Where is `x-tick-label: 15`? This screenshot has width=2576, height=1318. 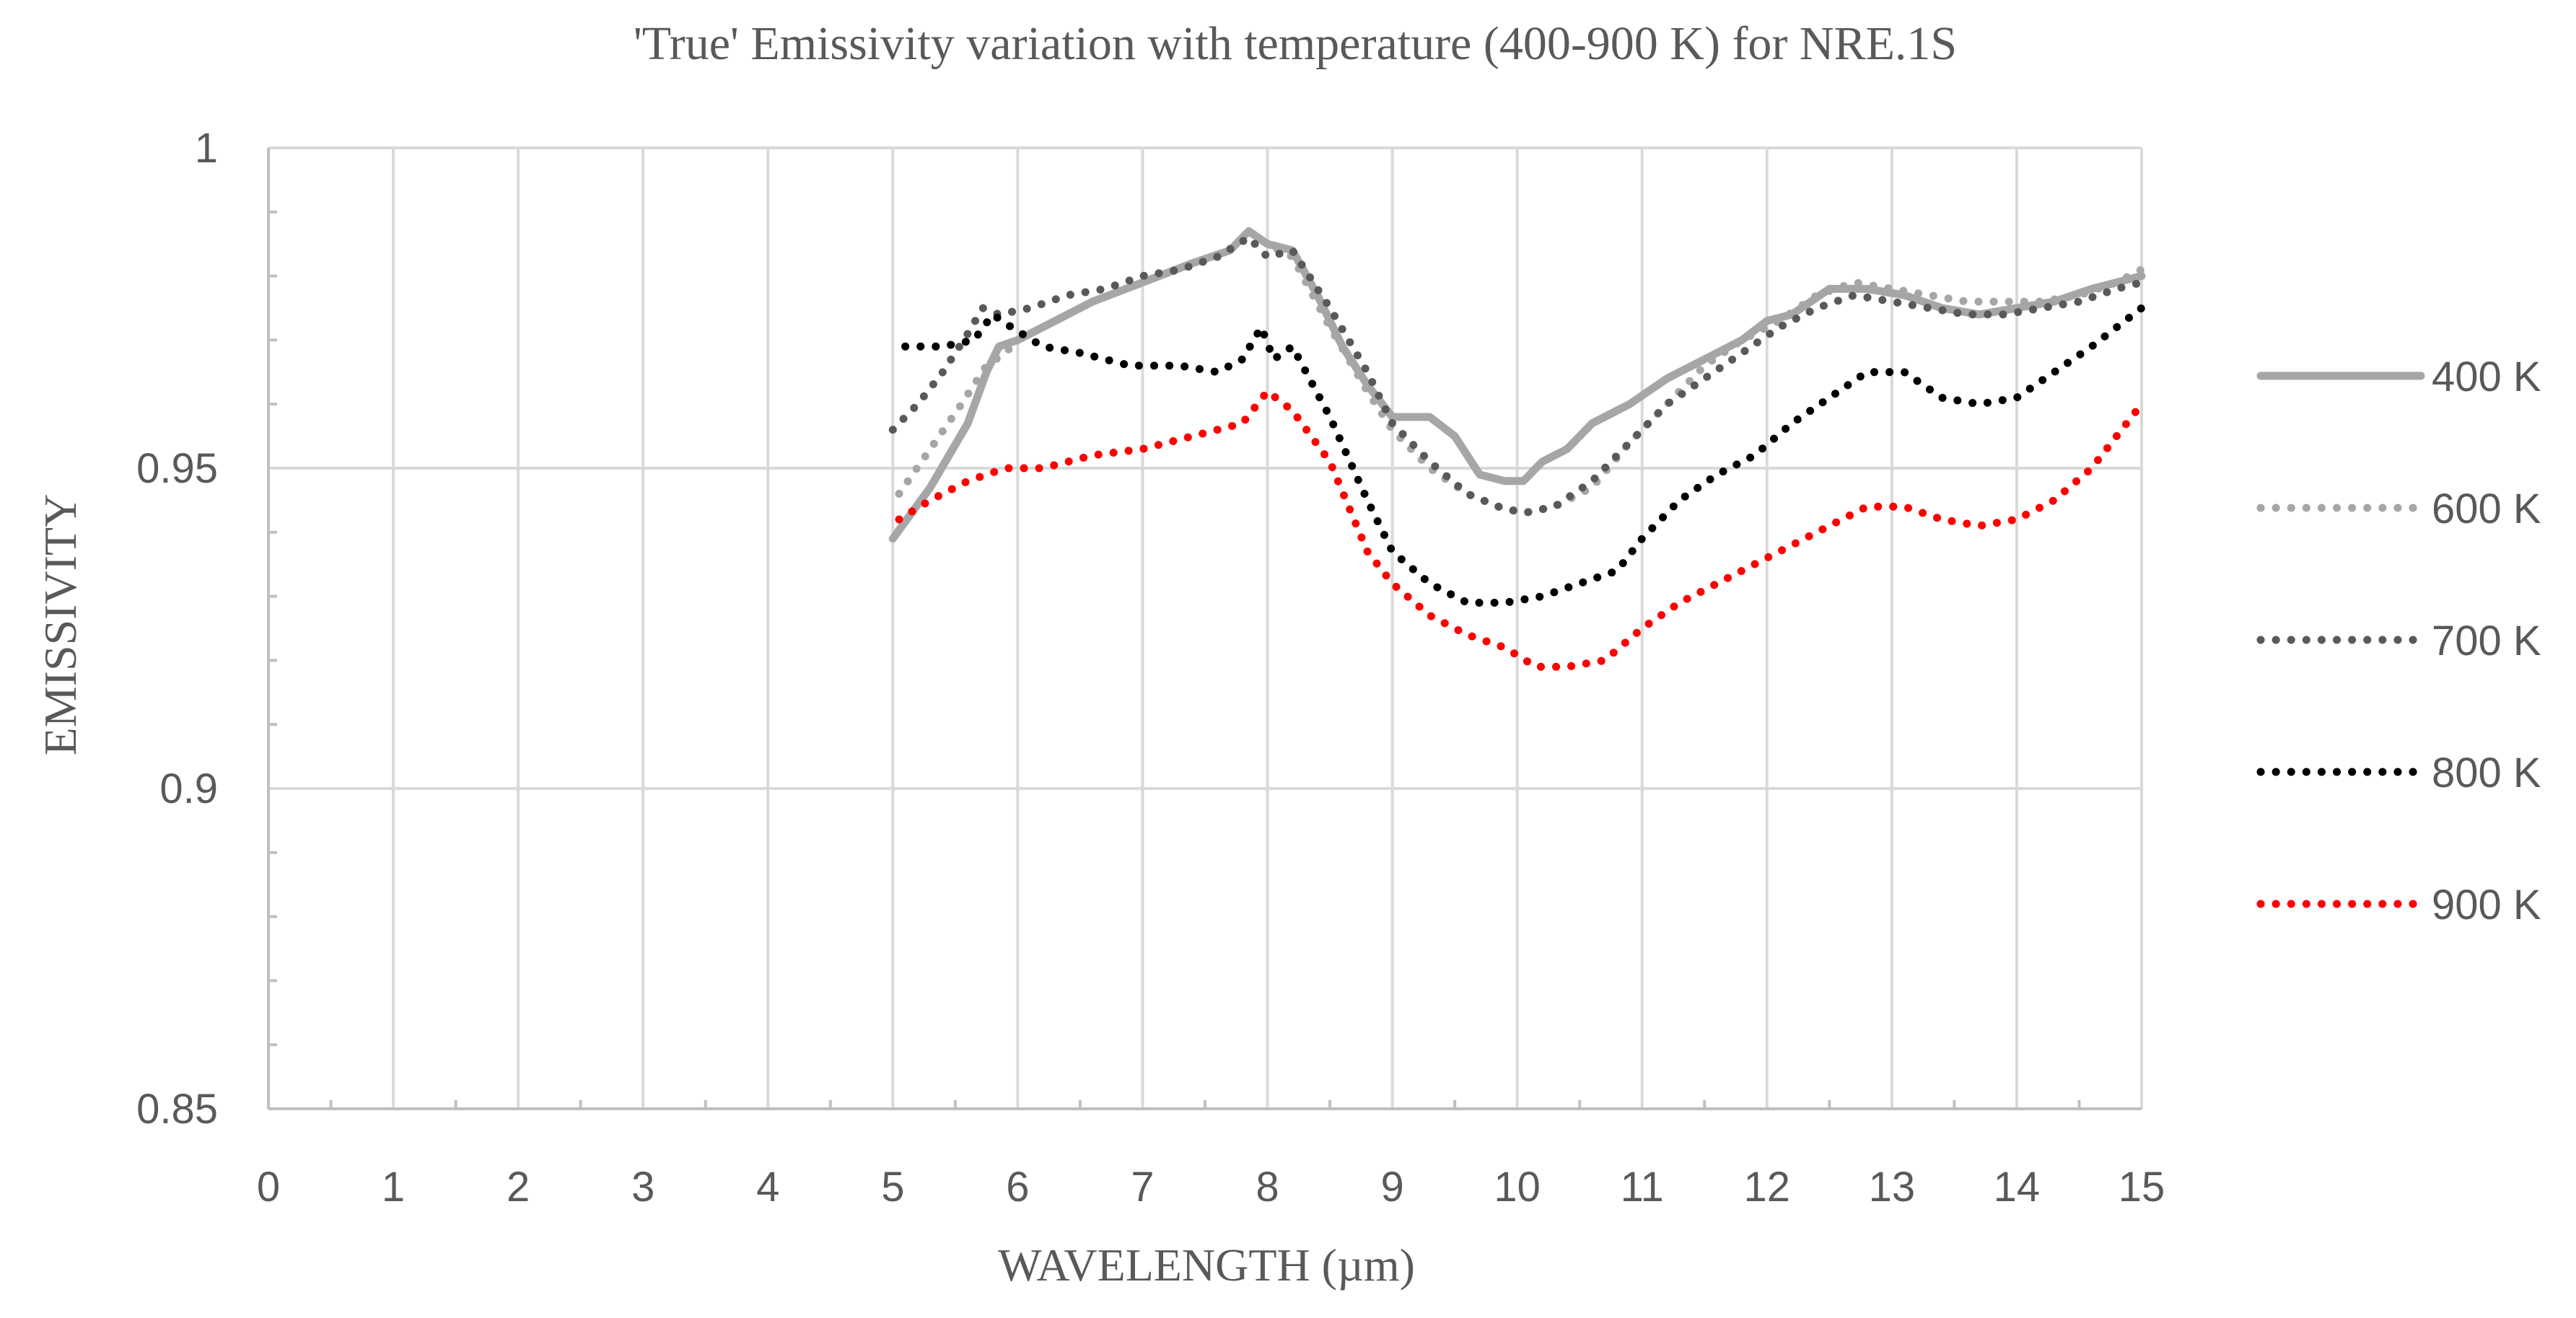
x-tick-label: 15 is located at coordinates (2142, 1187).